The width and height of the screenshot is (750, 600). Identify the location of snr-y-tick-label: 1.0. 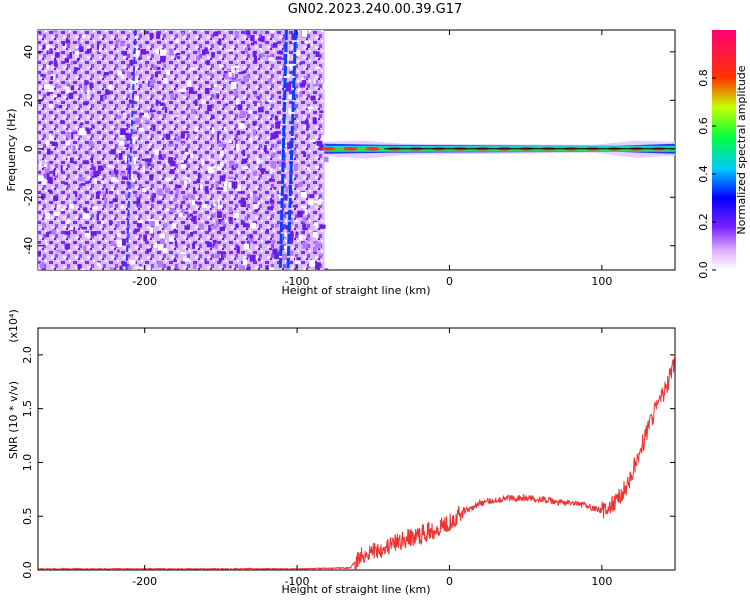
(27, 463).